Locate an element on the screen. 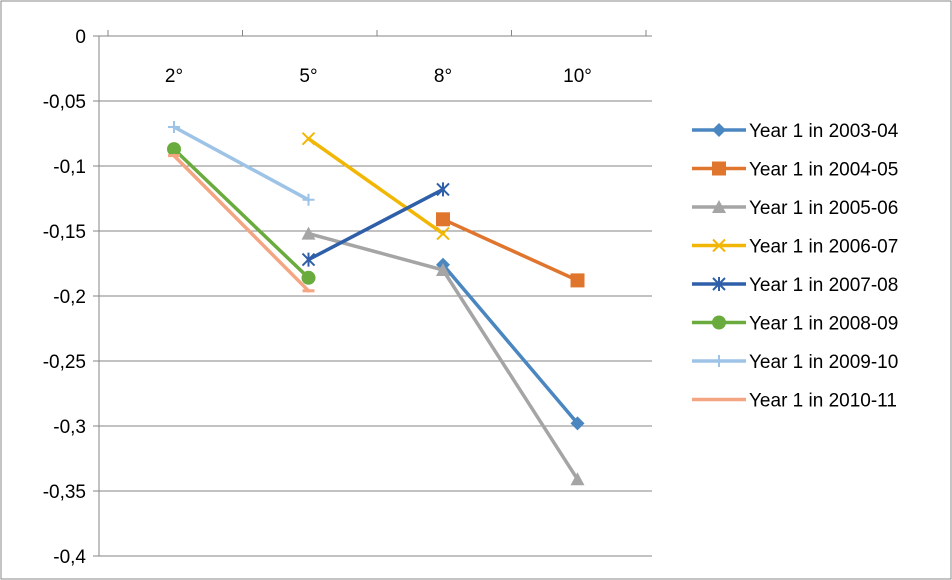 Image resolution: width=952 pixels, height=580 pixels. legend-label: Year 1 in 2005-06 is located at coordinates (823, 208).